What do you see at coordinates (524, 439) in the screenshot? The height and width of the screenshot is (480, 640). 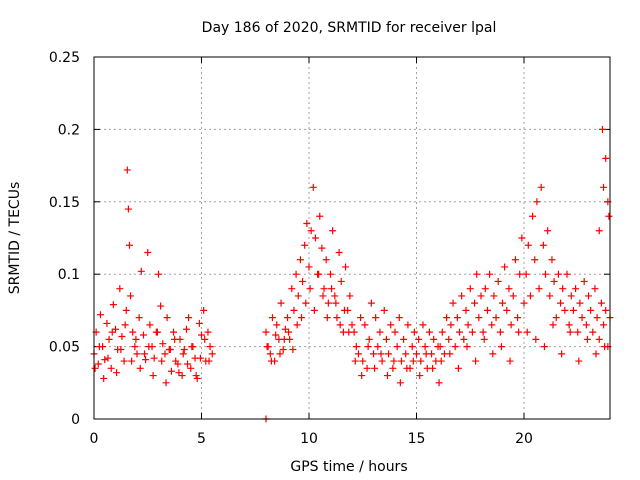 I see `x-tick-label: 20` at bounding box center [524, 439].